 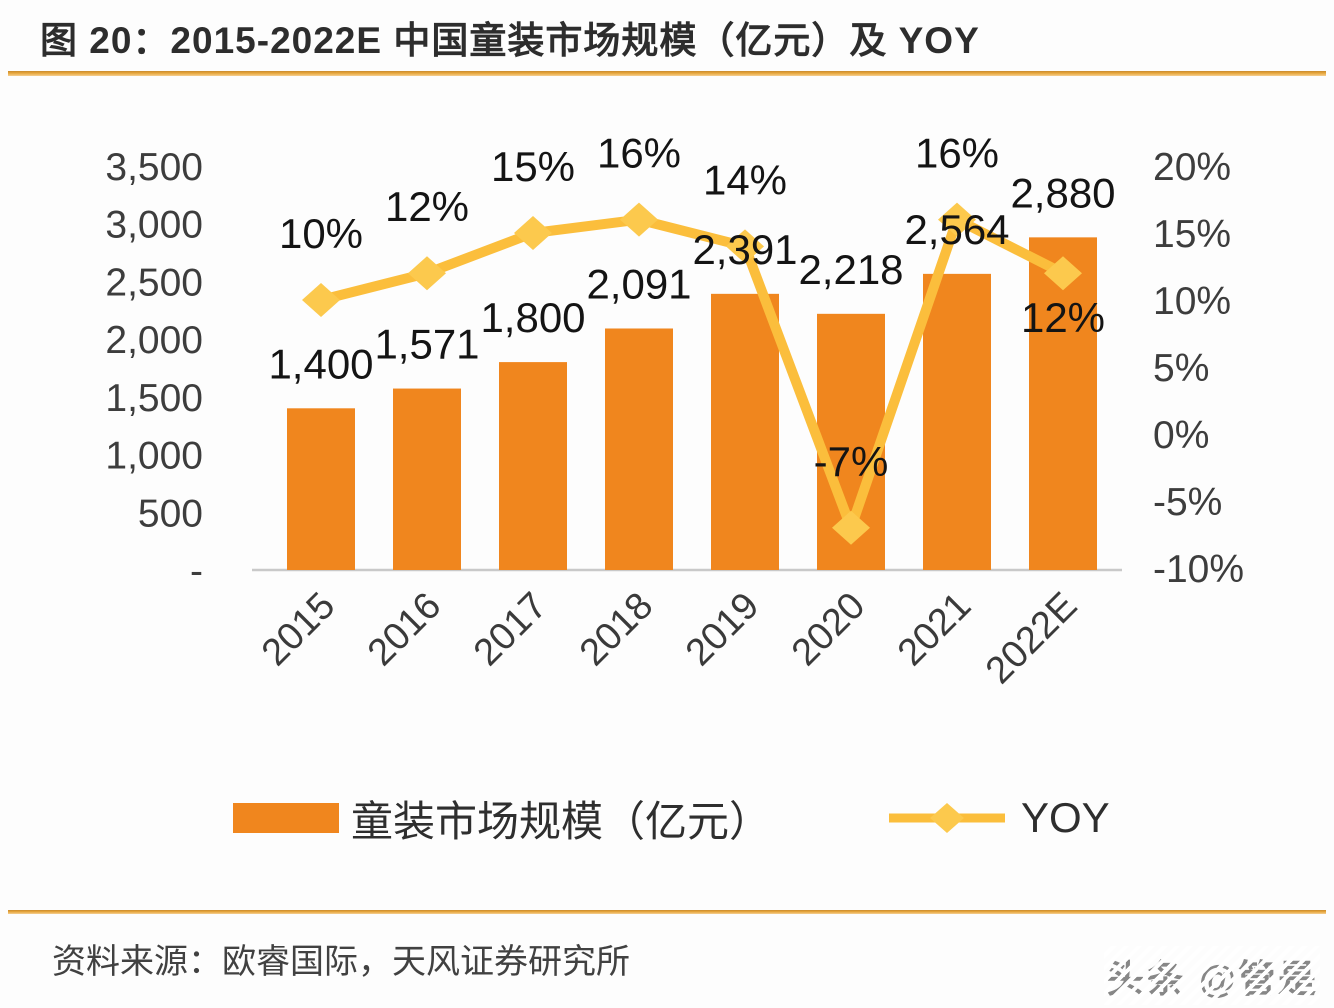 I want to click on yoy-value-label: -7%, so click(x=851, y=461).